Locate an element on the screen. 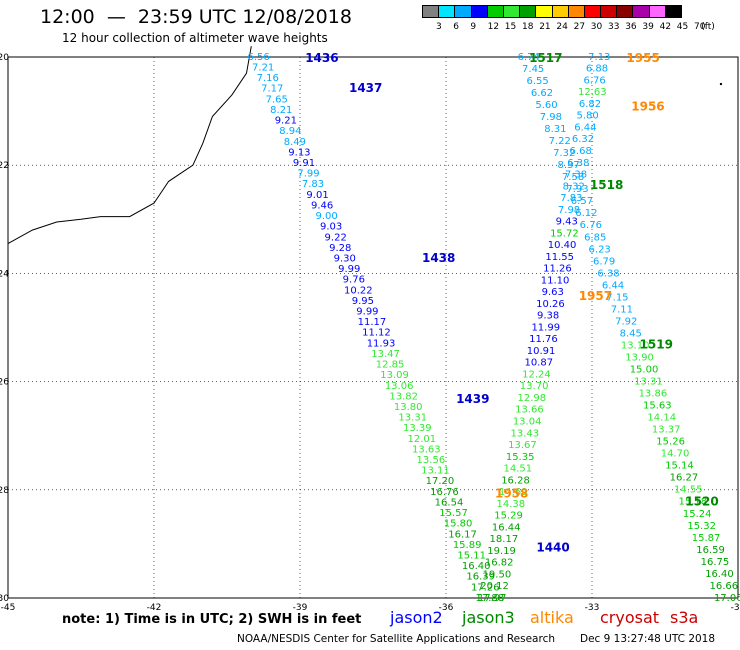  wave-height-value: 7.58 is located at coordinates (573, 177).